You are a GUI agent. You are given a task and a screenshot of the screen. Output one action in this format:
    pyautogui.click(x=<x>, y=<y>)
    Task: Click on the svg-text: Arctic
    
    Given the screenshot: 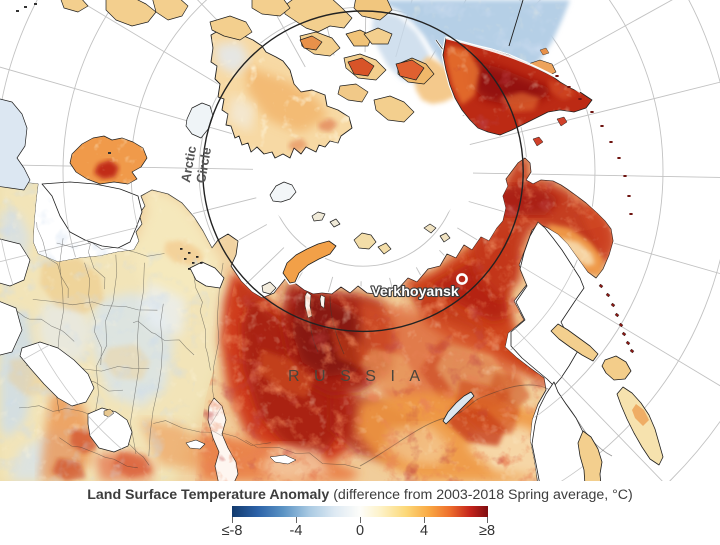 What is the action you would take?
    pyautogui.click(x=188, y=164)
    